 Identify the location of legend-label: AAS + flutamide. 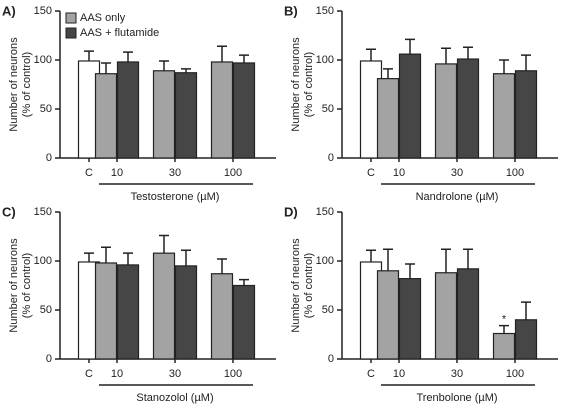
(119, 33).